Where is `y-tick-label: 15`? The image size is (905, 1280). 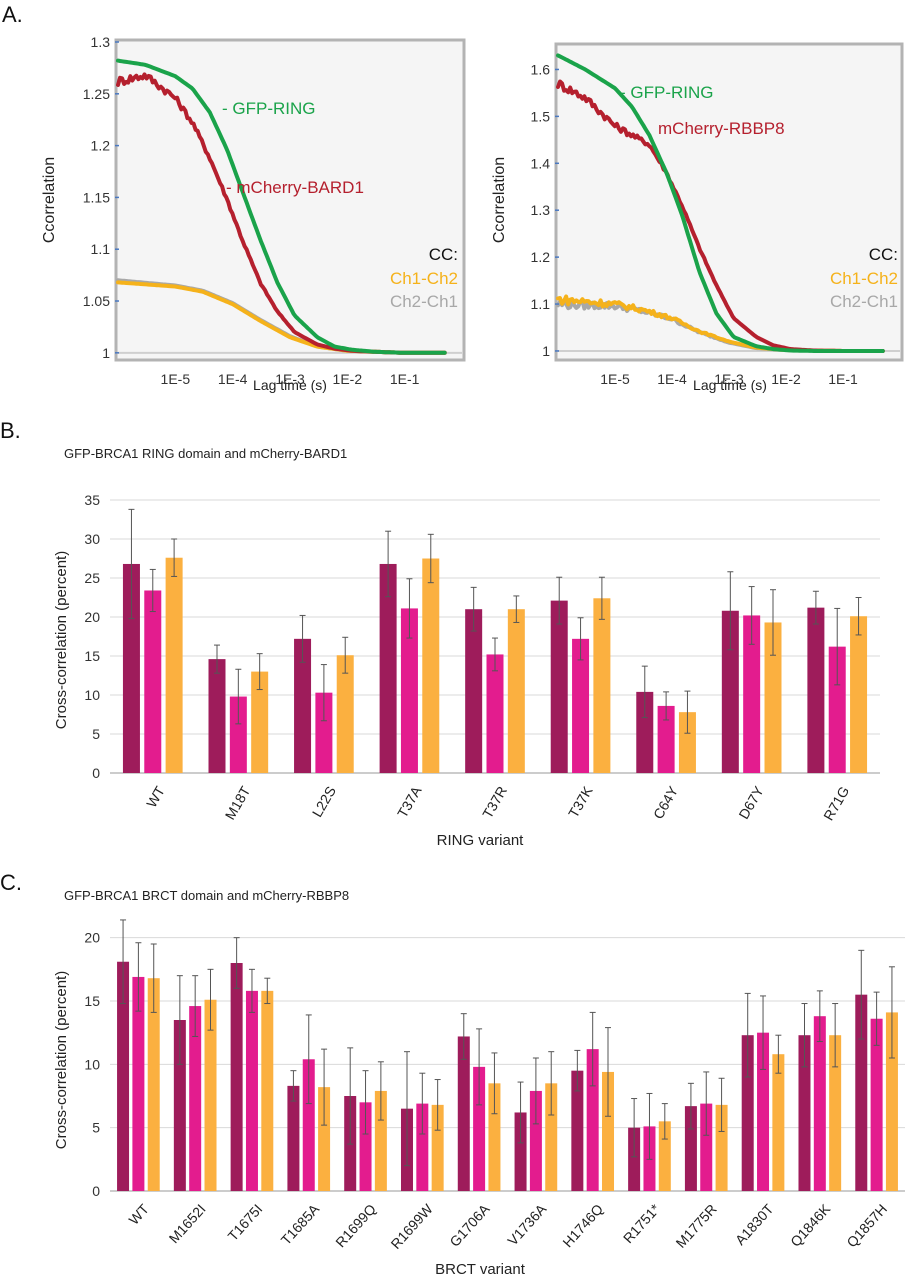
y-tick-label: 15 is located at coordinates (92, 656).